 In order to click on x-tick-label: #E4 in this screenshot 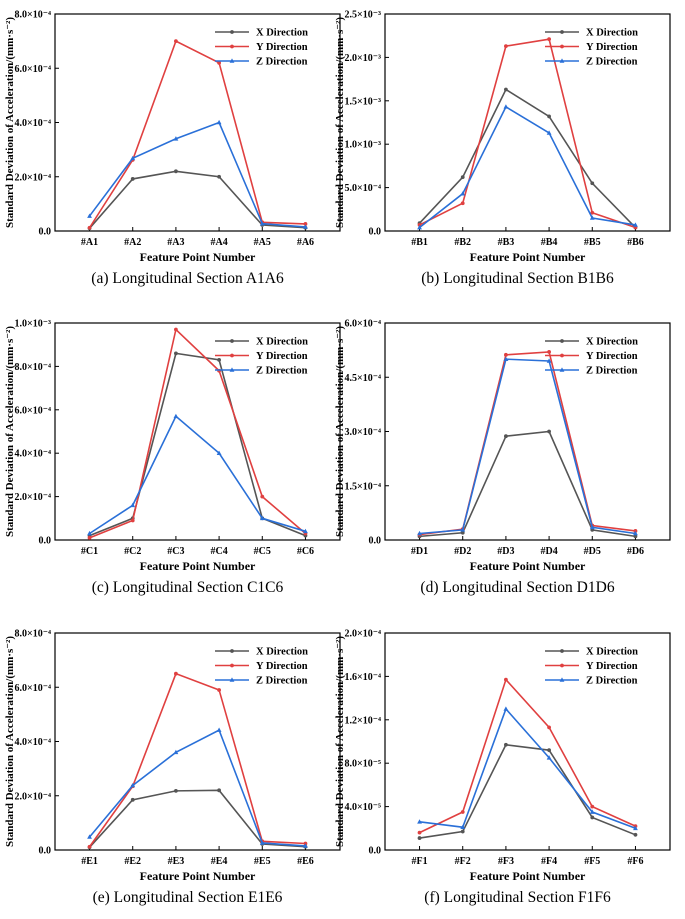, I will do `click(219, 861)`.